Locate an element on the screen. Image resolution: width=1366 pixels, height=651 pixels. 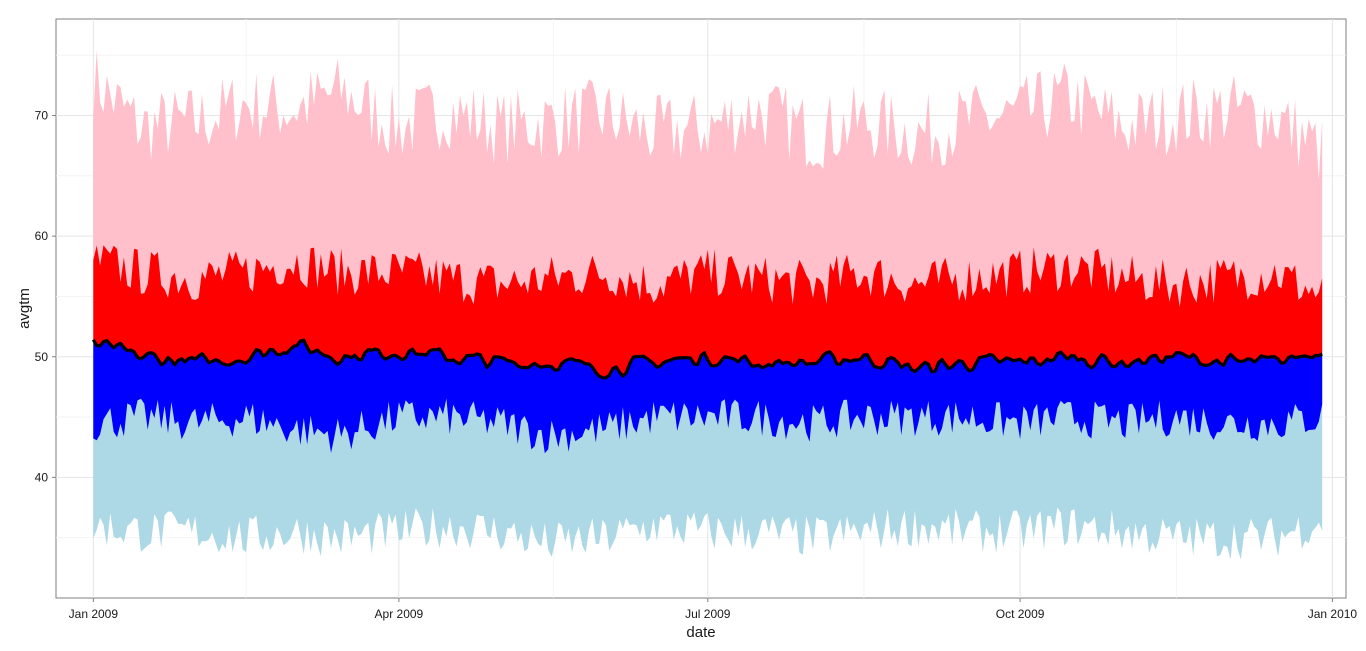
y-tick-label: 60 is located at coordinates (42, 236).